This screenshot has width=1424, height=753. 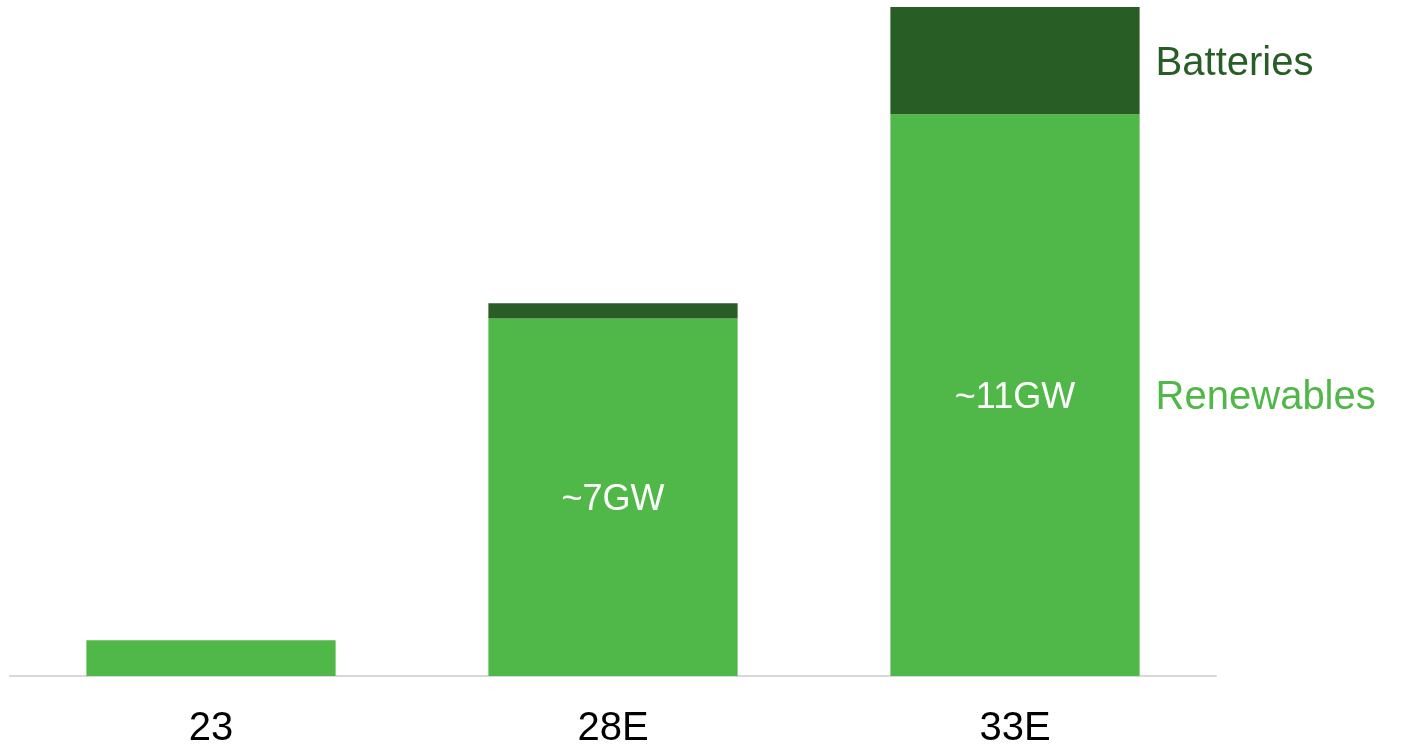 What do you see at coordinates (613, 726) in the screenshot?
I see `x-tick-label: 28E` at bounding box center [613, 726].